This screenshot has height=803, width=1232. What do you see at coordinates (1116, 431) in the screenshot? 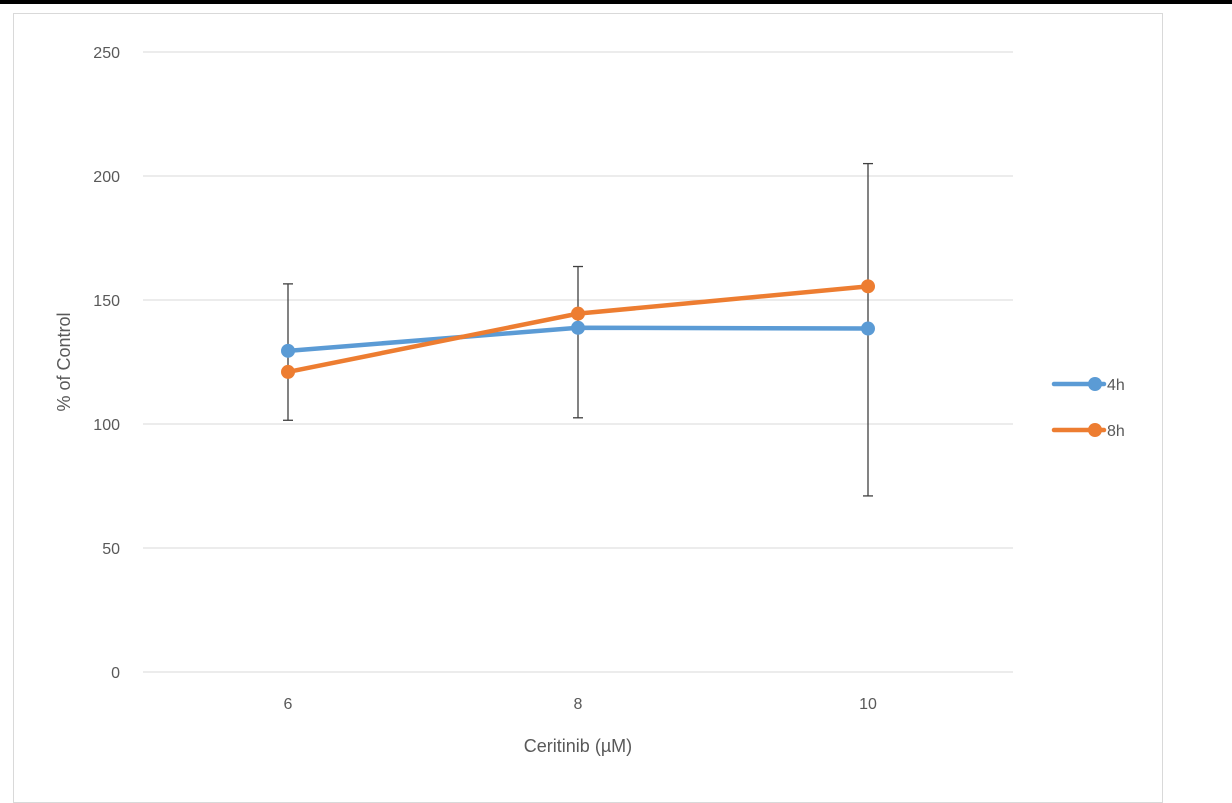
I see `legend-label: 8h` at bounding box center [1116, 431].